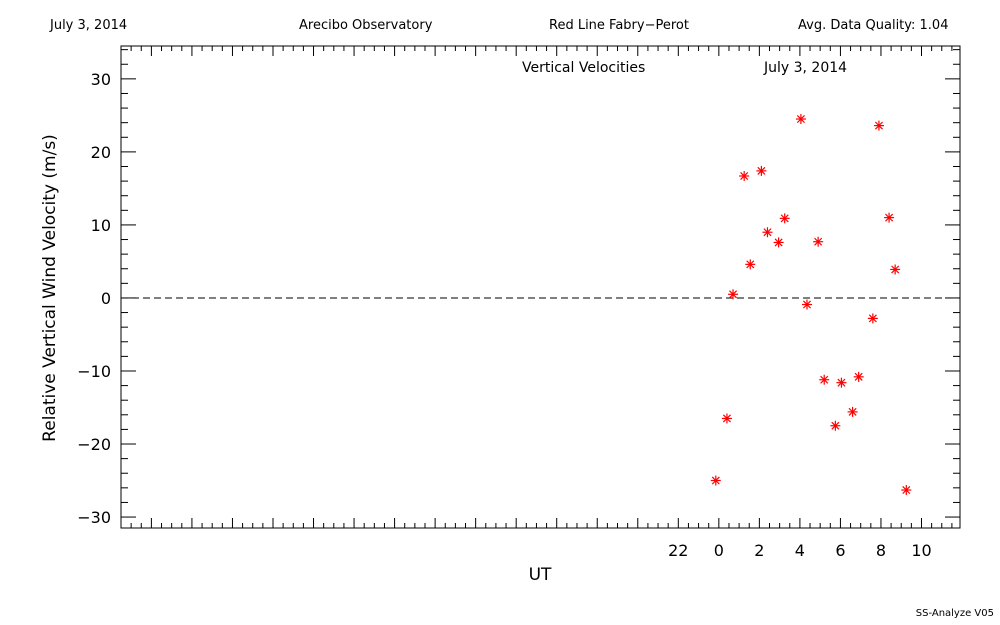 The image size is (1000, 625). Describe the element at coordinates (101, 225) in the screenshot. I see `y-tick-label: 10` at that location.